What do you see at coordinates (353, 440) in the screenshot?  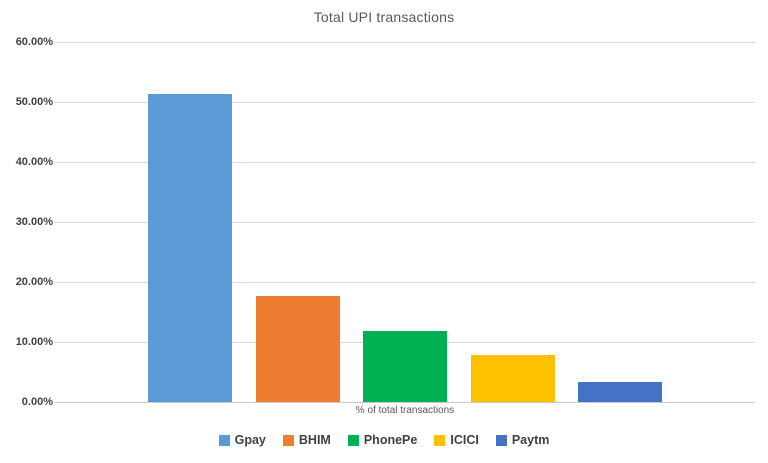 I see `legend-swatch-phonepe` at bounding box center [353, 440].